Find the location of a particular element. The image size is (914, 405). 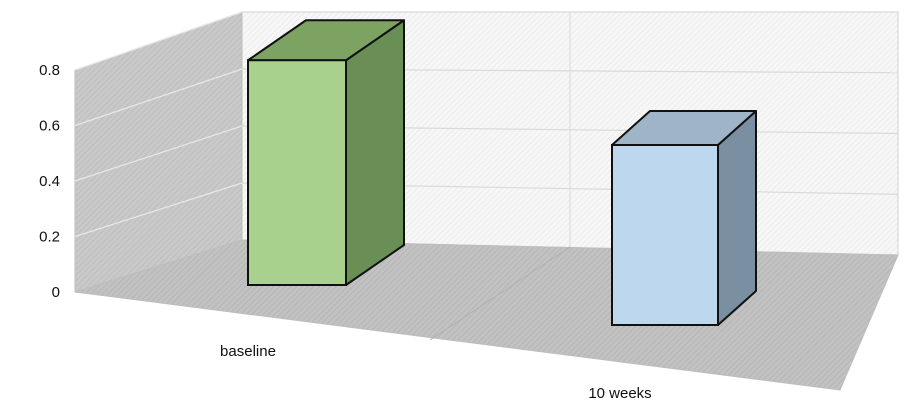

y-tick-label: 0 is located at coordinates (56, 292).